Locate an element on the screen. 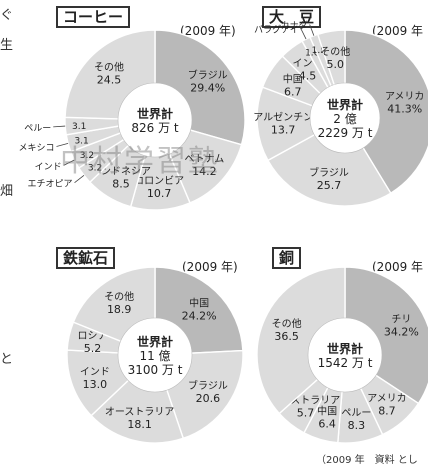 The height and width of the screenshot is (466, 428). coffee-slice-value-6: 3.1 is located at coordinates (81, 142).